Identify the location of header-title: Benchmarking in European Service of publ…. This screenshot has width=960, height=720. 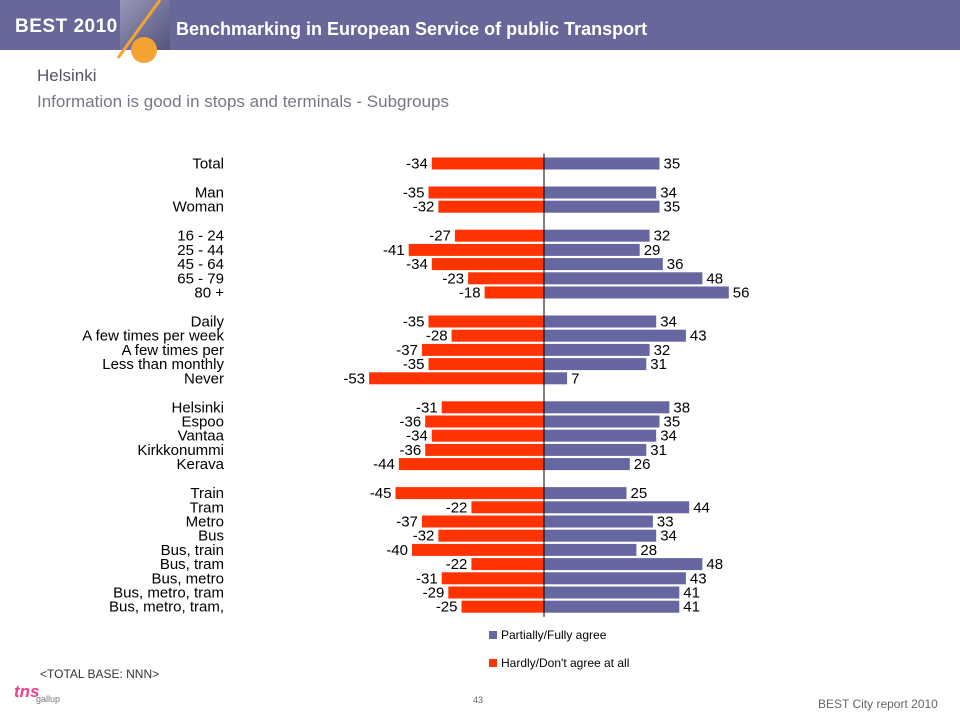
(412, 29).